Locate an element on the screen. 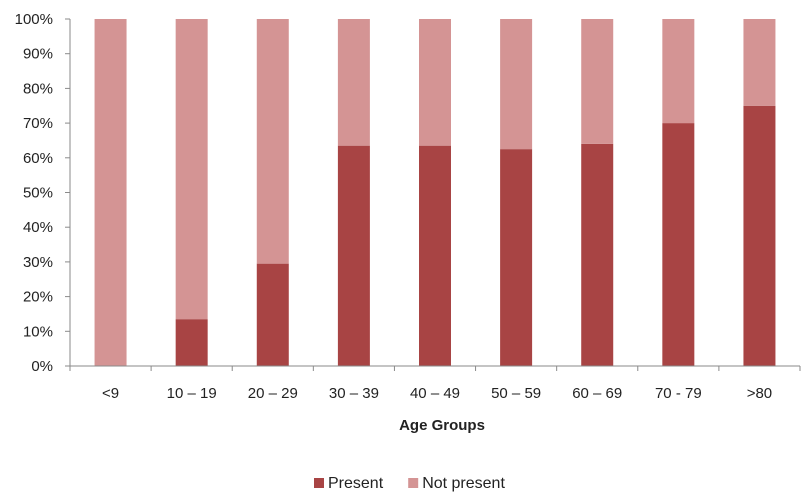  x-tick-label: 50 – 59 is located at coordinates (516, 393).